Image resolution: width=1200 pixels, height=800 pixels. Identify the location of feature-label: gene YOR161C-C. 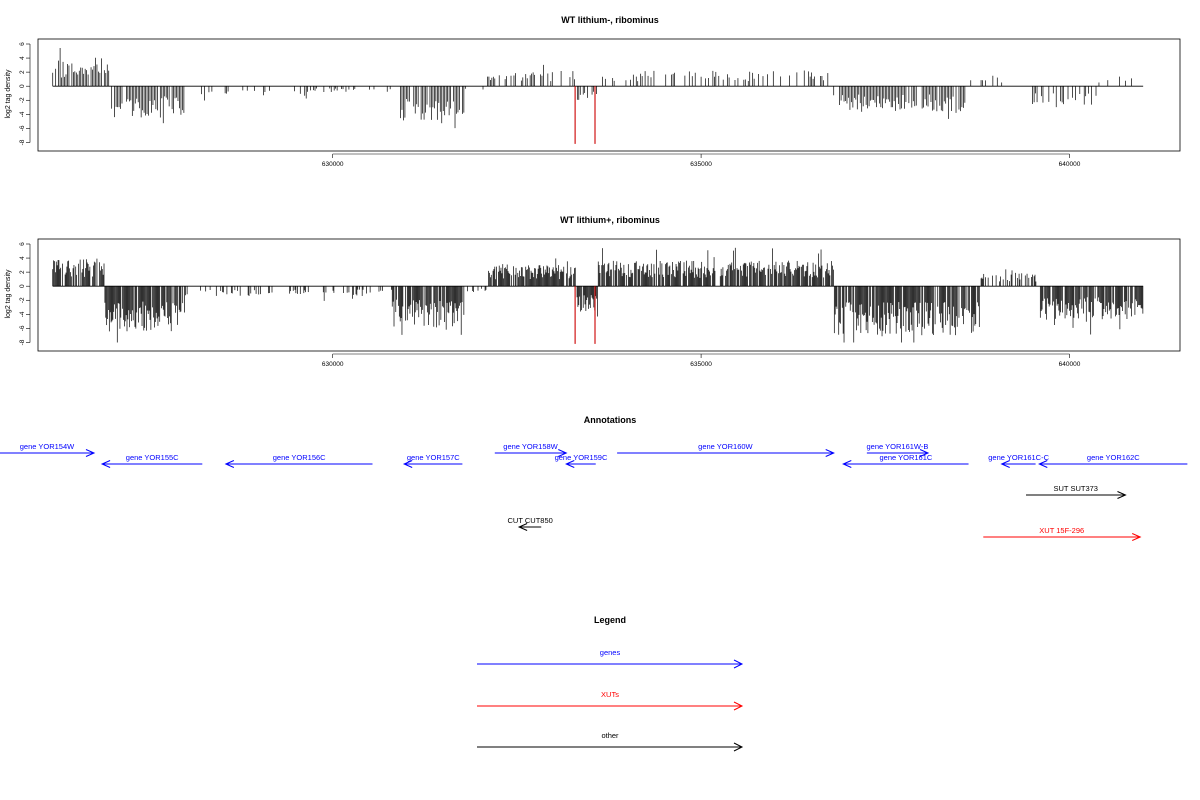
(1018, 457).